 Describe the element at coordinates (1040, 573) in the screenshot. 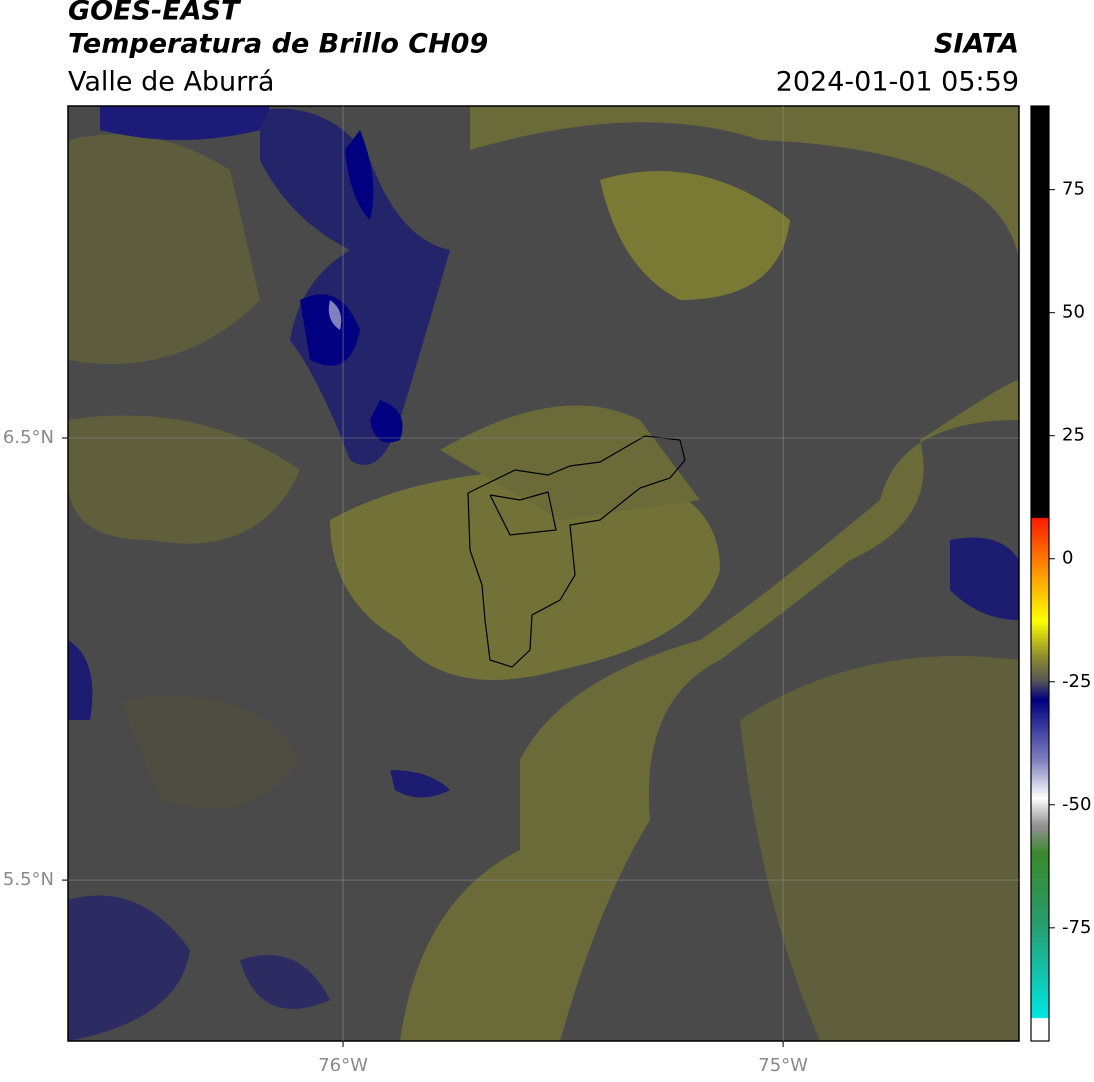

I see `colorbar` at that location.